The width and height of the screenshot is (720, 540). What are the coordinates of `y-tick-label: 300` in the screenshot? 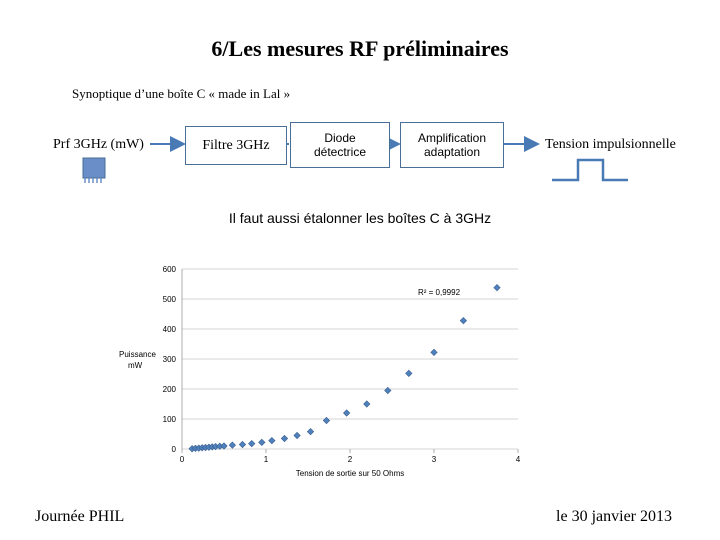 It's located at (170, 359).